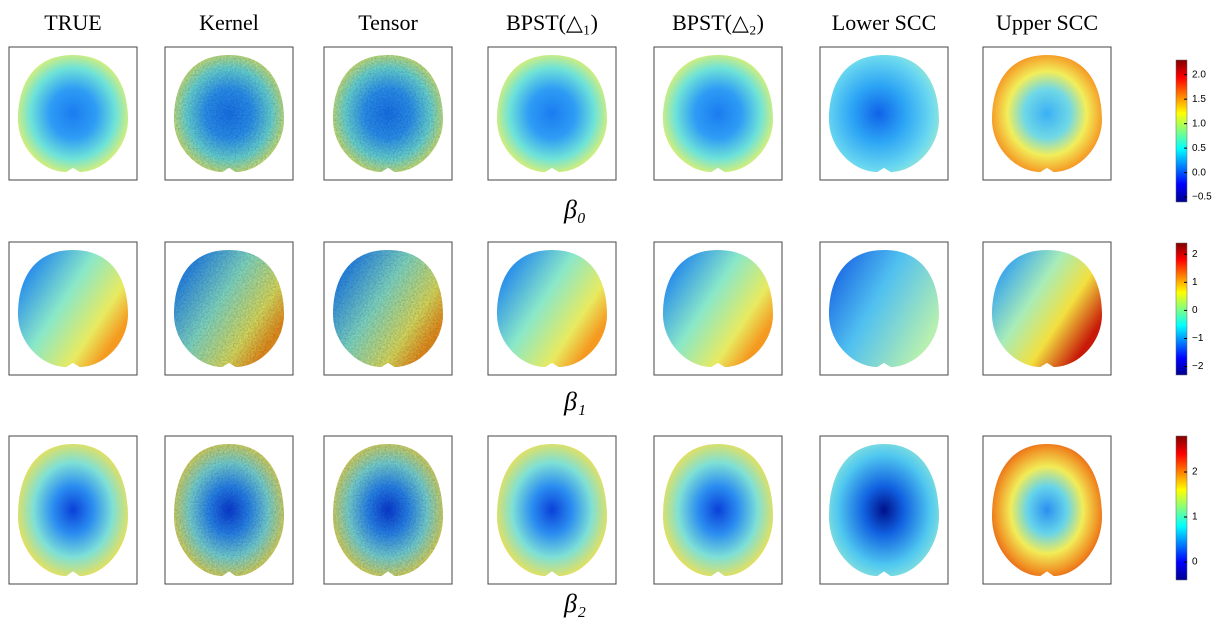 The image size is (1218, 635). I want to click on row-label: β₀, so click(574, 209).